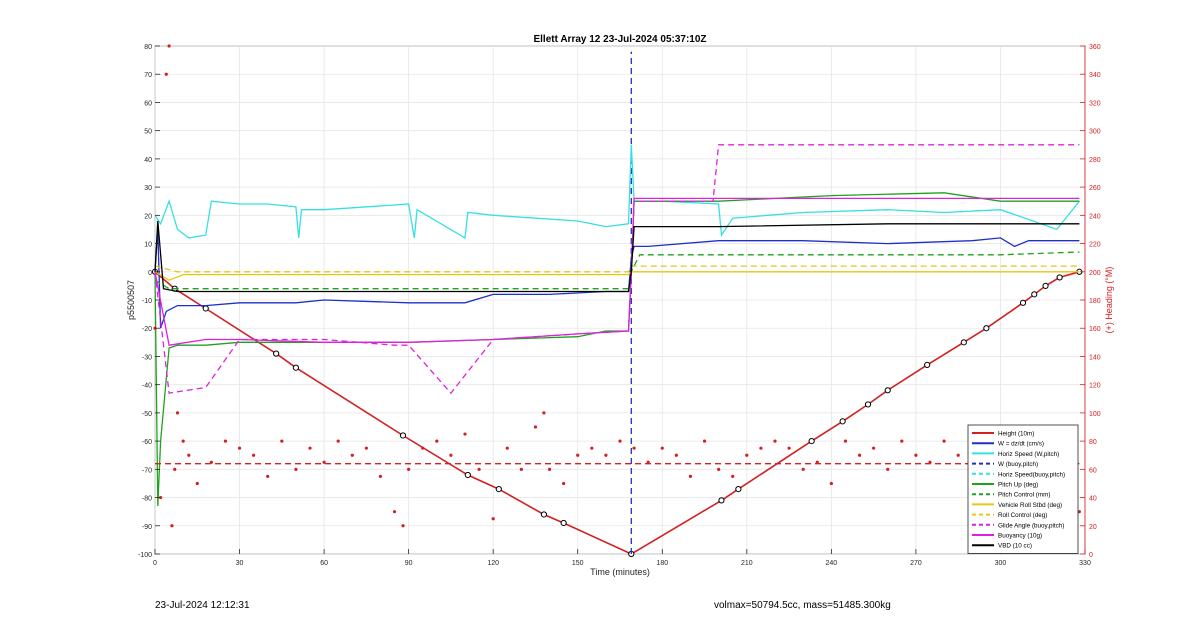  I want to click on y-tick-label: -100, so click(145, 555).